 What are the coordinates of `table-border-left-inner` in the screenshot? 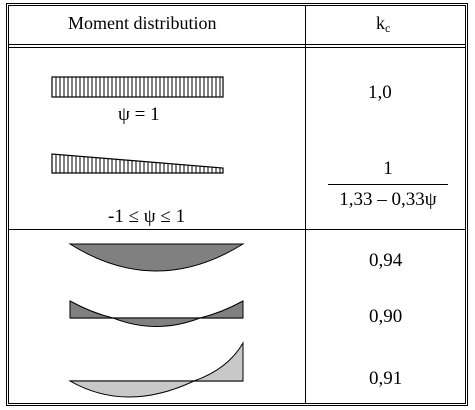 It's located at (8, 204).